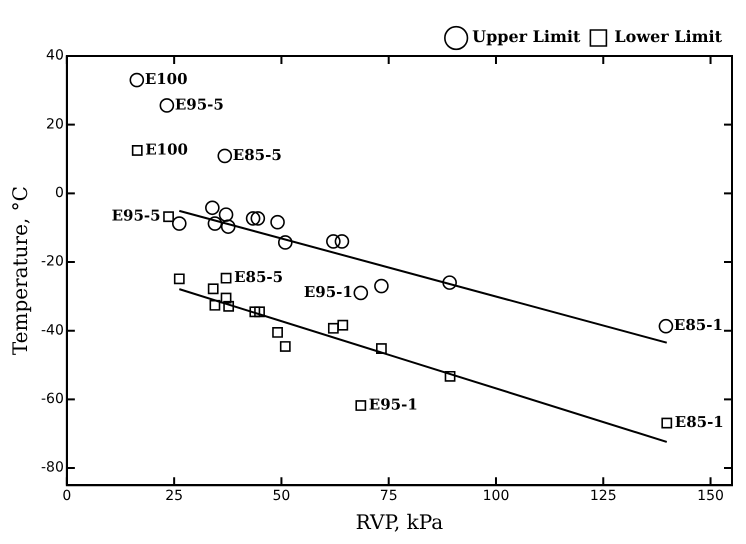 The width and height of the screenshot is (746, 544). I want to click on y-tick-label: -20, so click(52, 262).